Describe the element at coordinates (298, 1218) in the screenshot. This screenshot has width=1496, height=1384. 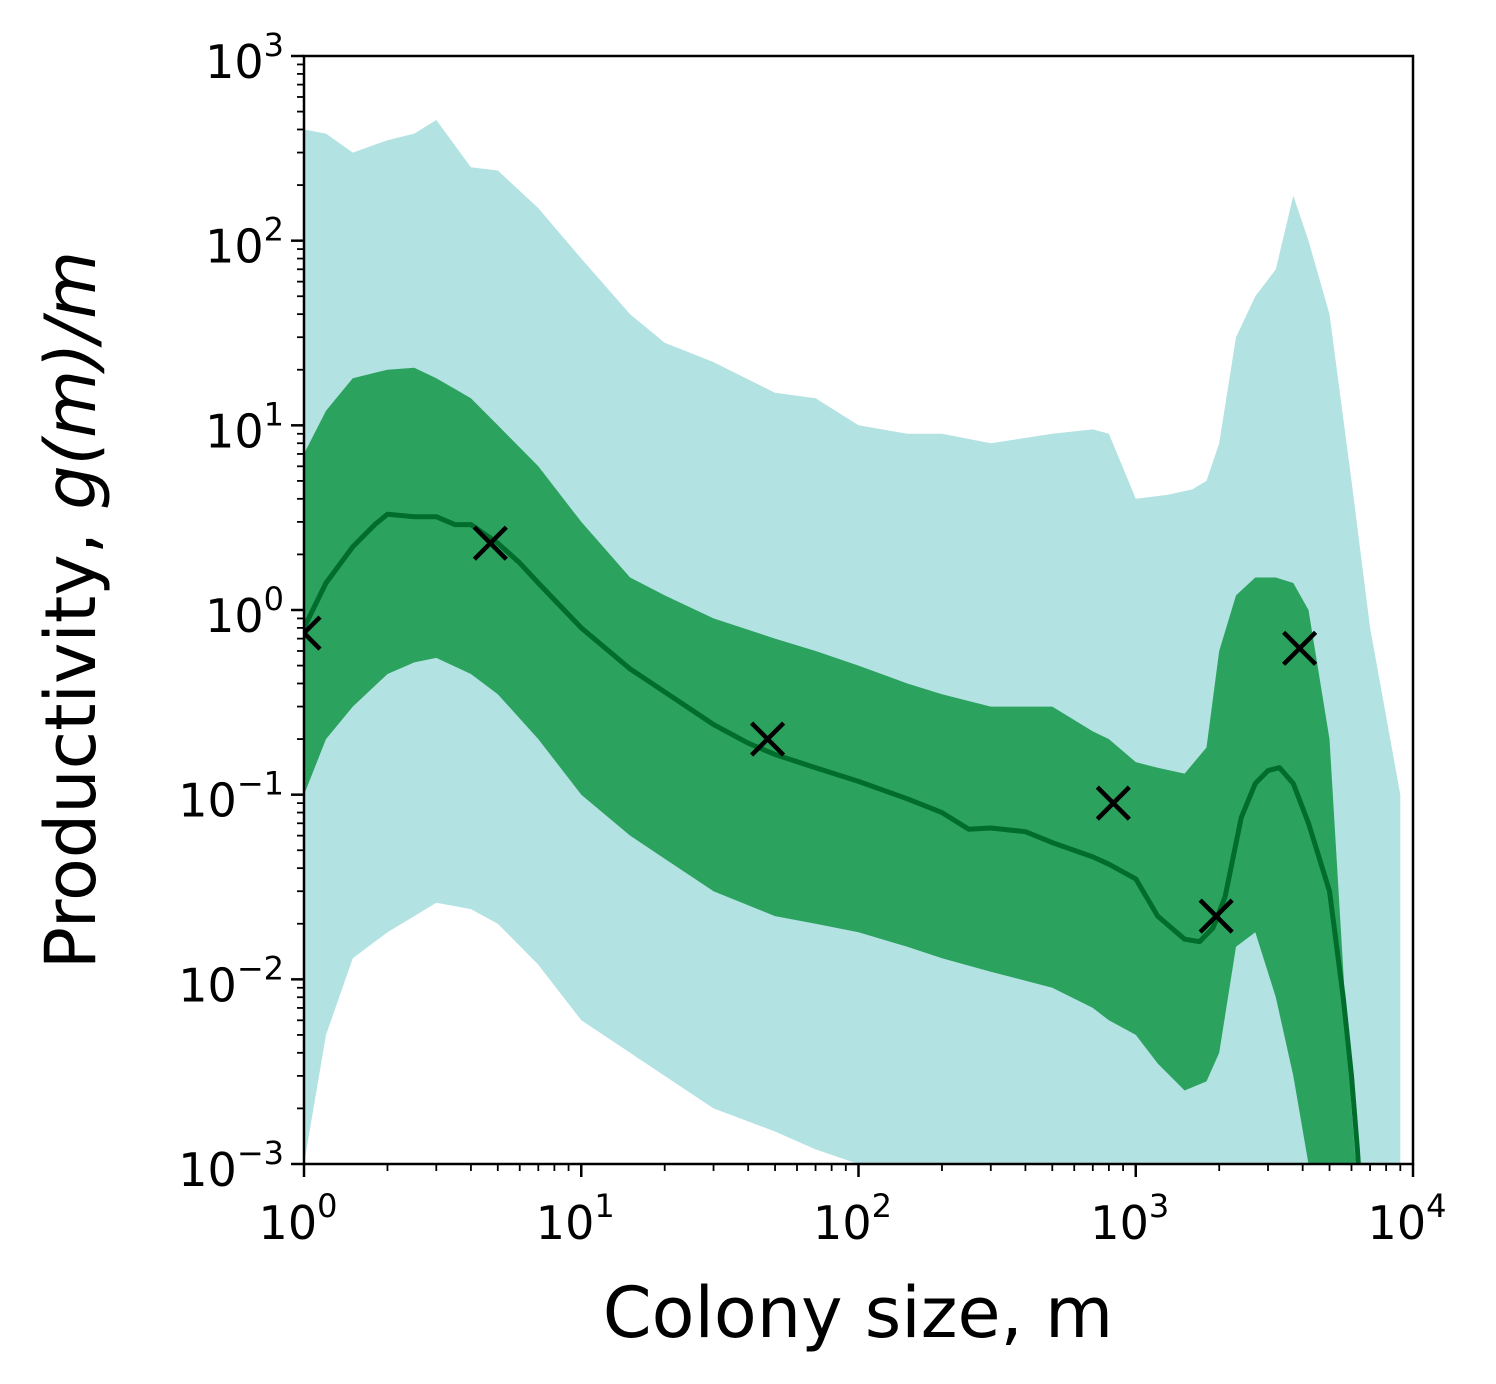
I see `x-tick-label: 10⁰` at that location.